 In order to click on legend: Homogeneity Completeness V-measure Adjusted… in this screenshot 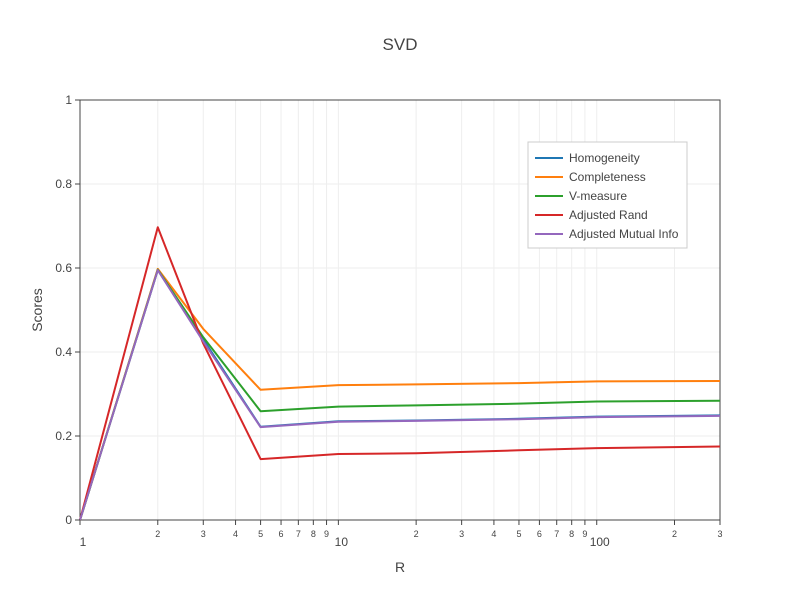, I will do `click(607, 195)`.